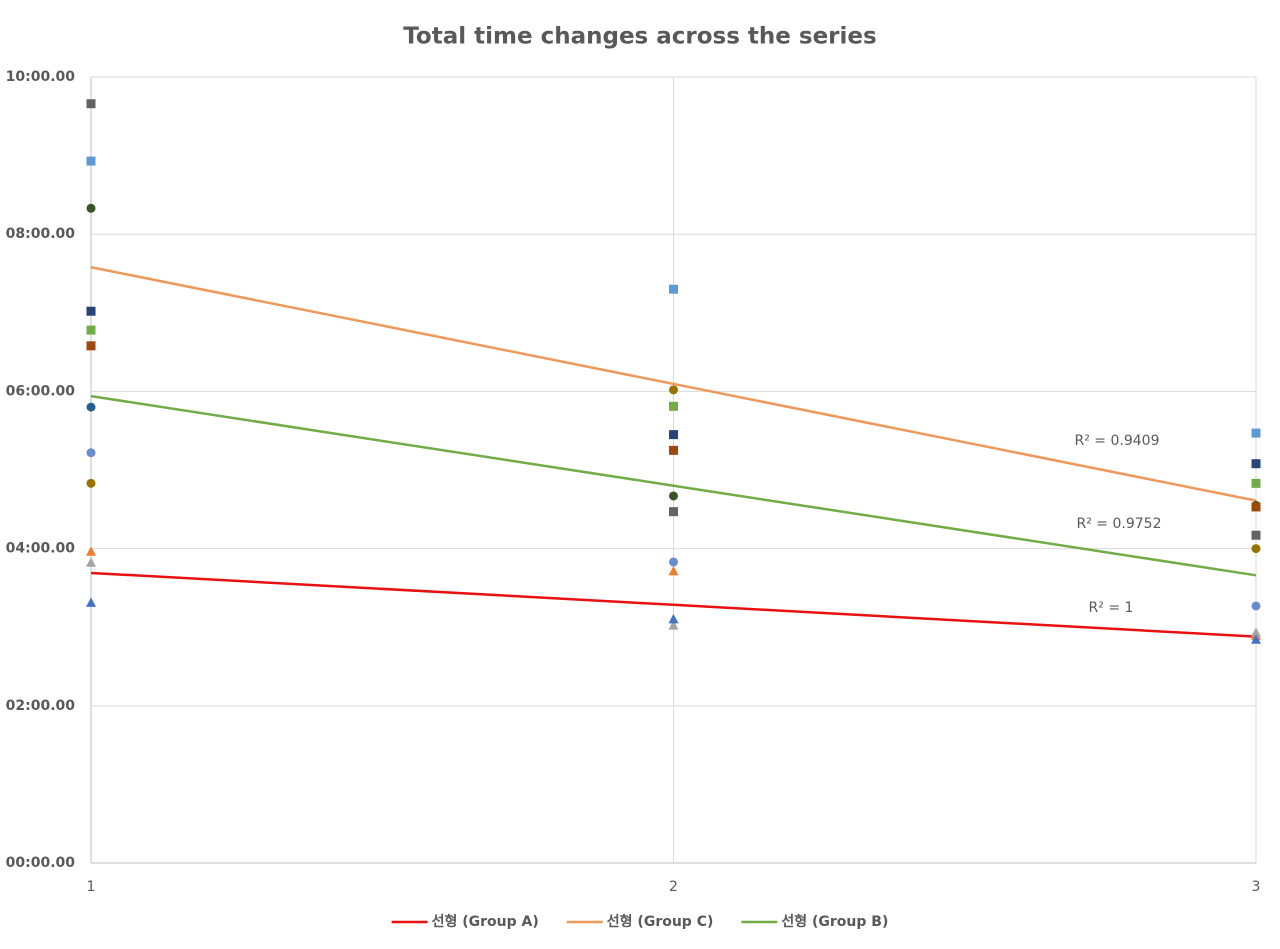 This screenshot has width=1280, height=949. What do you see at coordinates (1119, 524) in the screenshot?
I see `r-squared-label: R² = 0.9752` at bounding box center [1119, 524].